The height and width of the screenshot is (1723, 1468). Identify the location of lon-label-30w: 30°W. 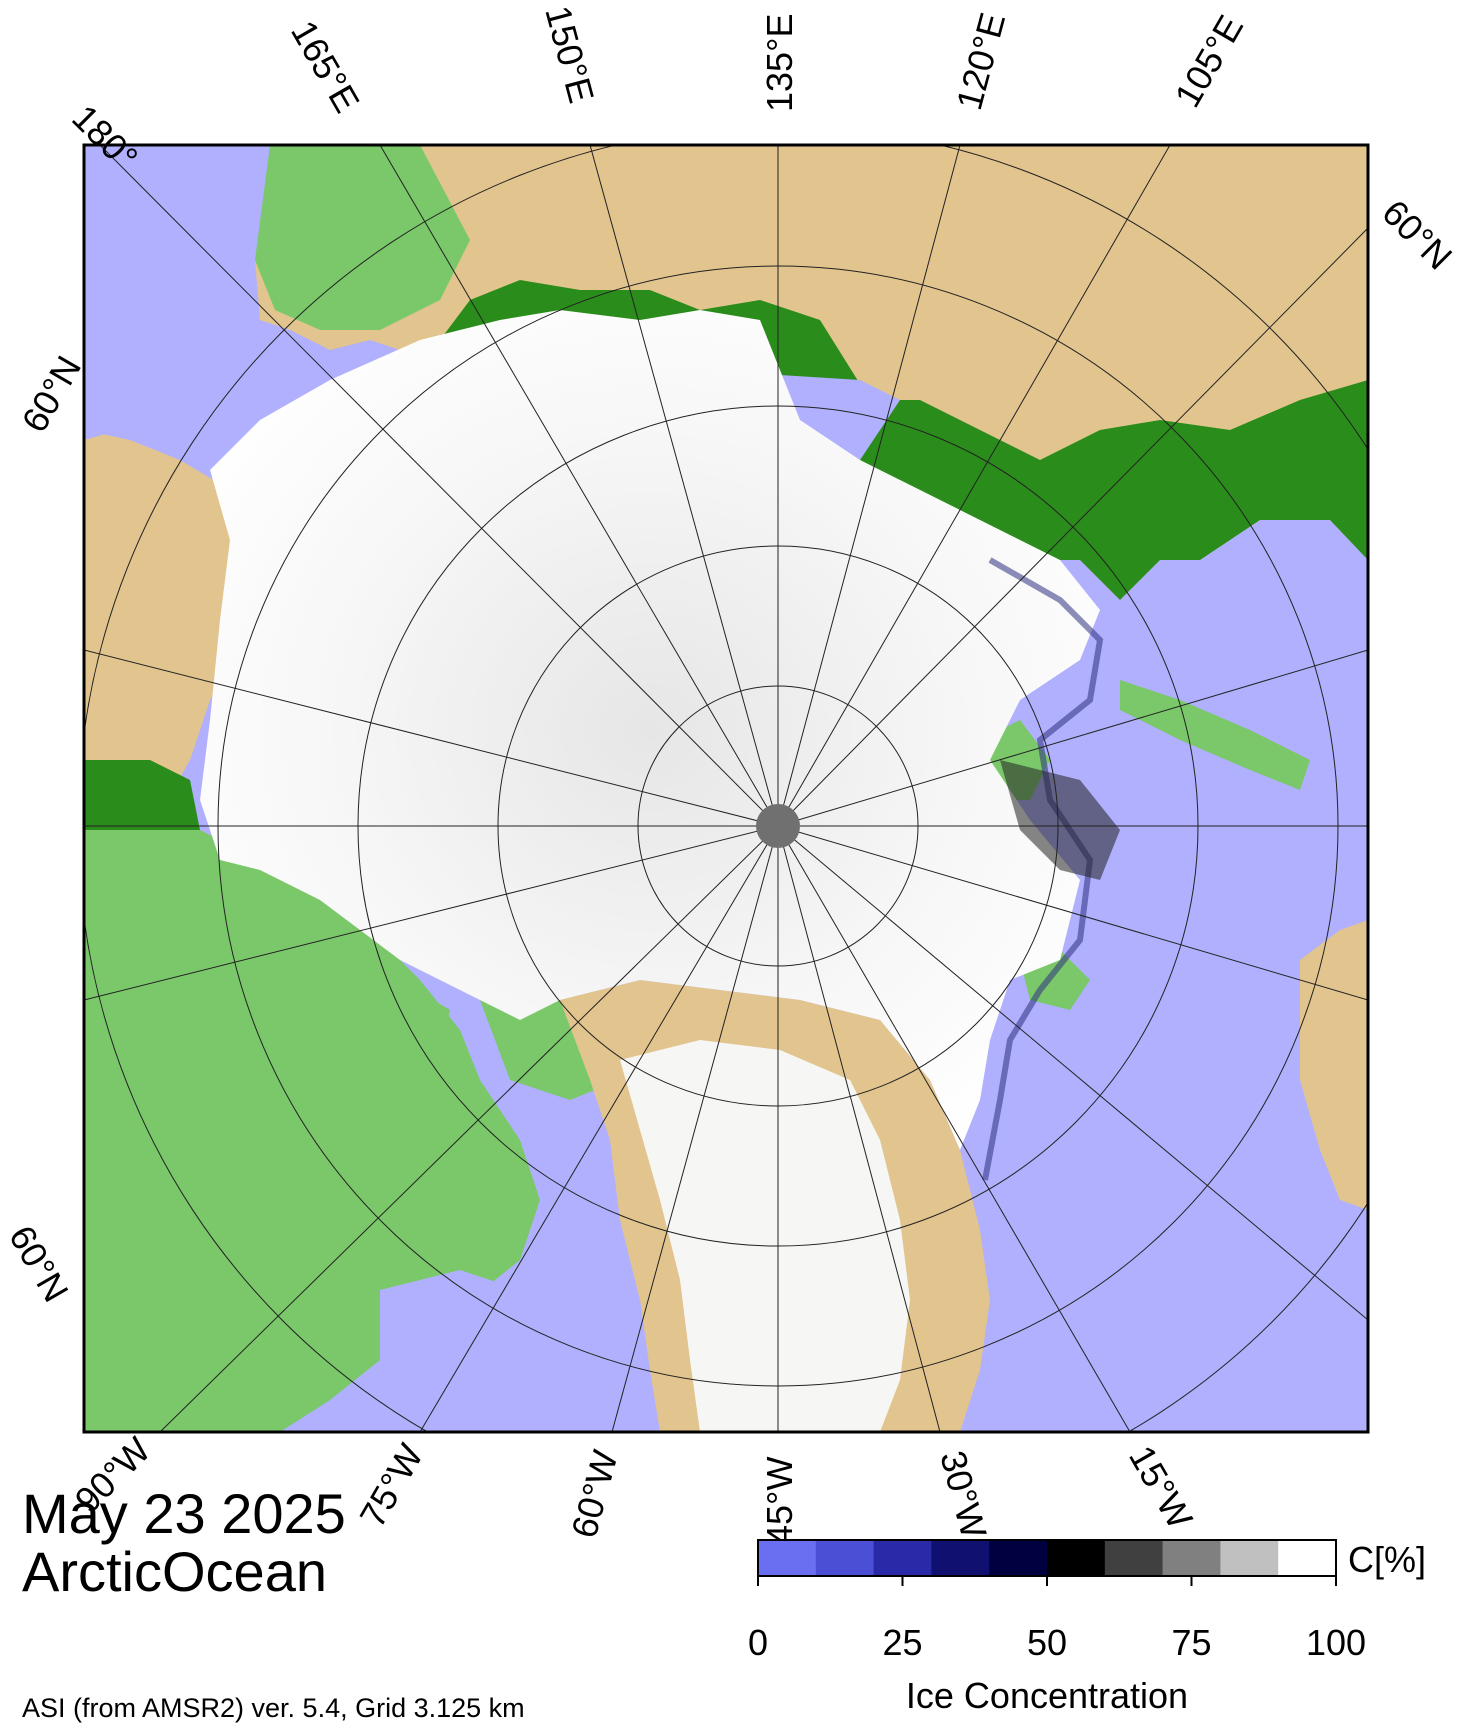
(963, 1494).